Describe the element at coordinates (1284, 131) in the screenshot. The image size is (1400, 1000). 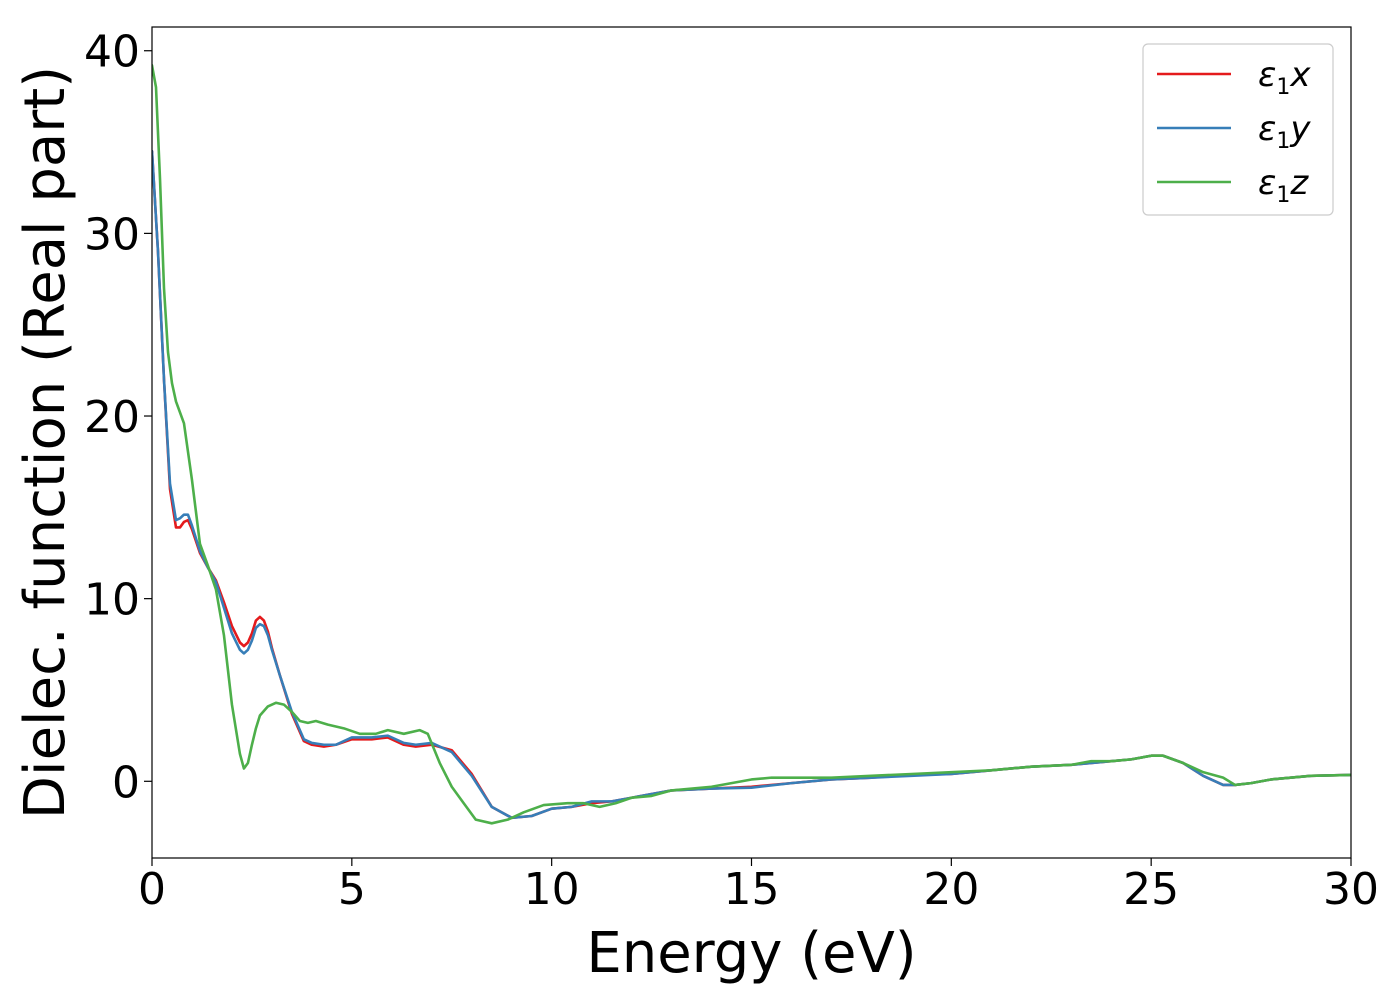
I see `legend-label-y: ε1y` at that location.